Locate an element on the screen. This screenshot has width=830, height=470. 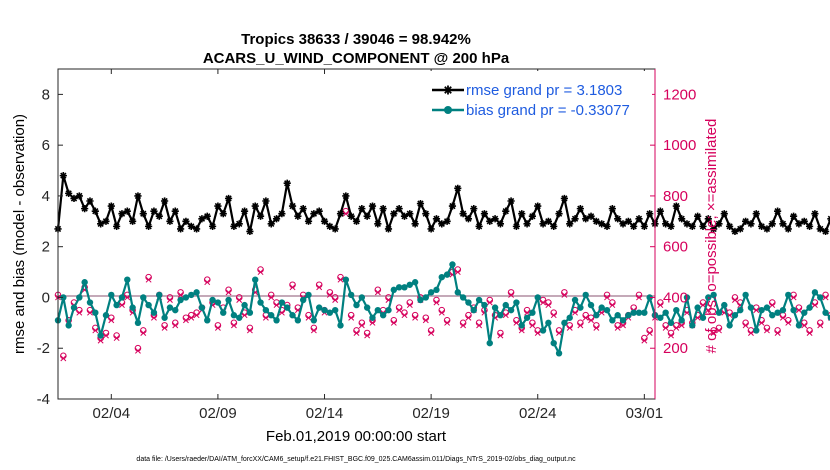
y-tick-right-label: 1200 is located at coordinates (679, 94).